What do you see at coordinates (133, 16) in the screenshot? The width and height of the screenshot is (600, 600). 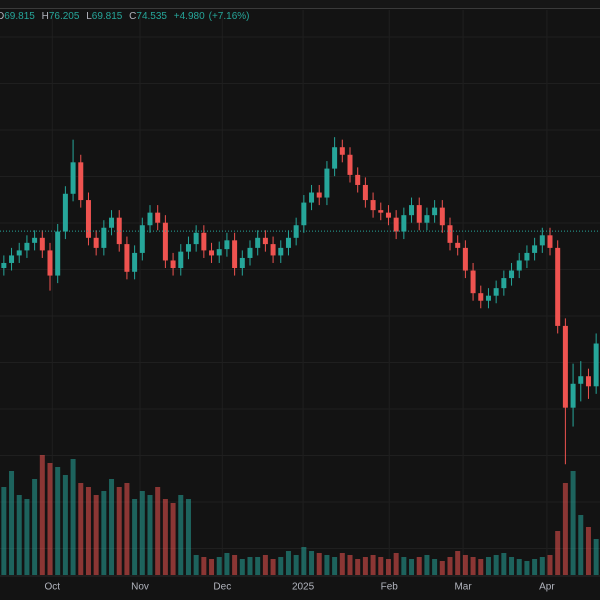 I see `ohlc-label: C` at bounding box center [133, 16].